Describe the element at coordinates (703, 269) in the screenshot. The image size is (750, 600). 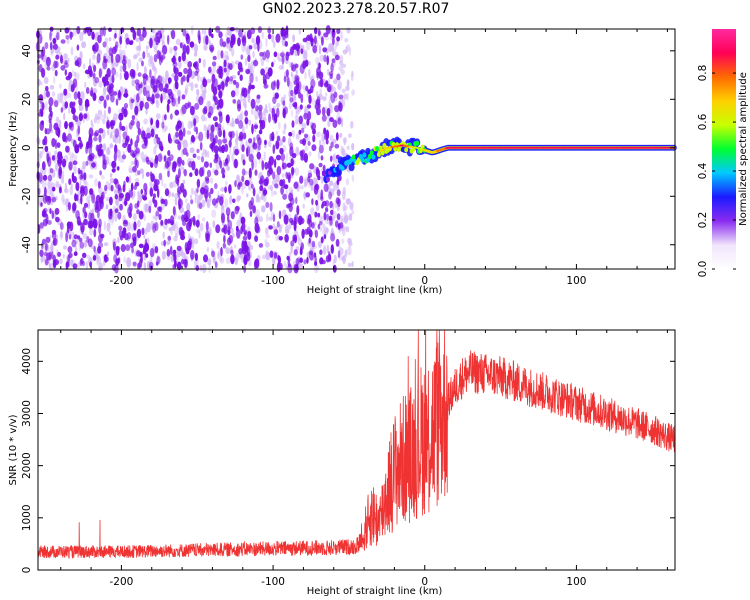
I see `colorbar-tick-label: 0.0` at that location.